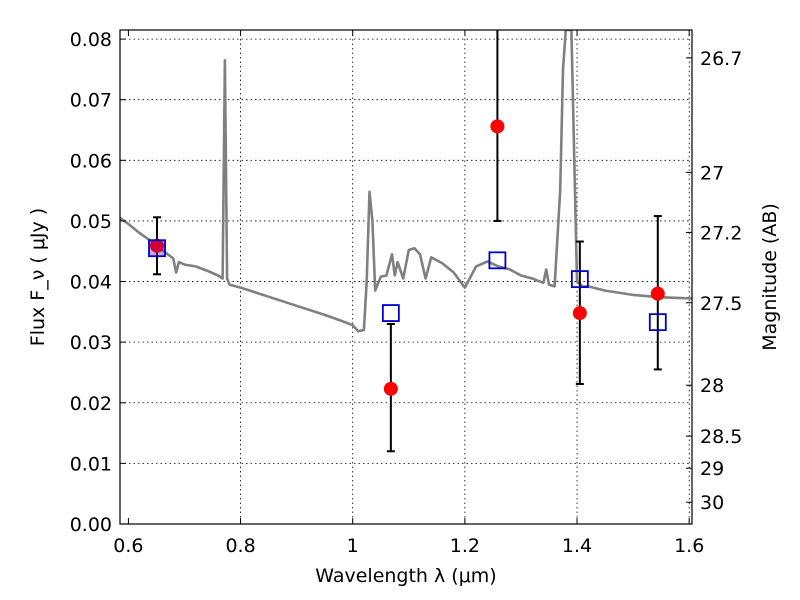 This screenshot has height=600, width=800. Describe the element at coordinates (91, 404) in the screenshot. I see `y-tick-label: 0.02` at that location.